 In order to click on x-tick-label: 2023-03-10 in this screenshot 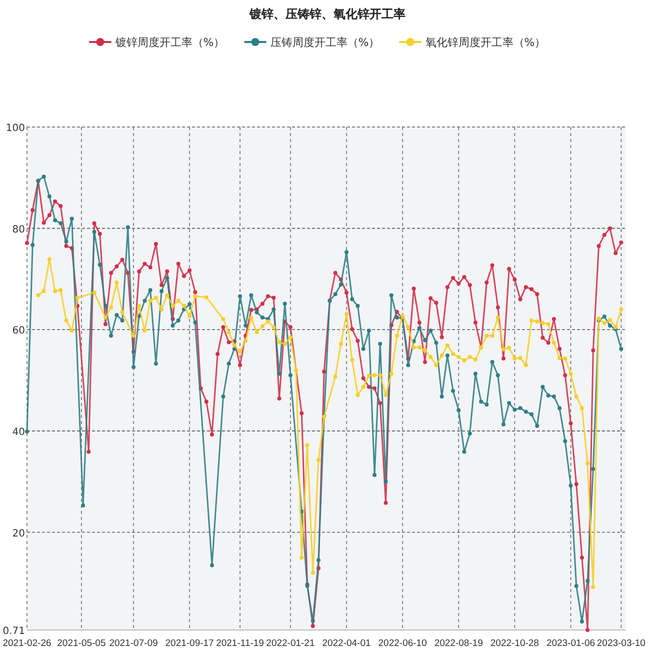, I will do `click(621, 643)`.